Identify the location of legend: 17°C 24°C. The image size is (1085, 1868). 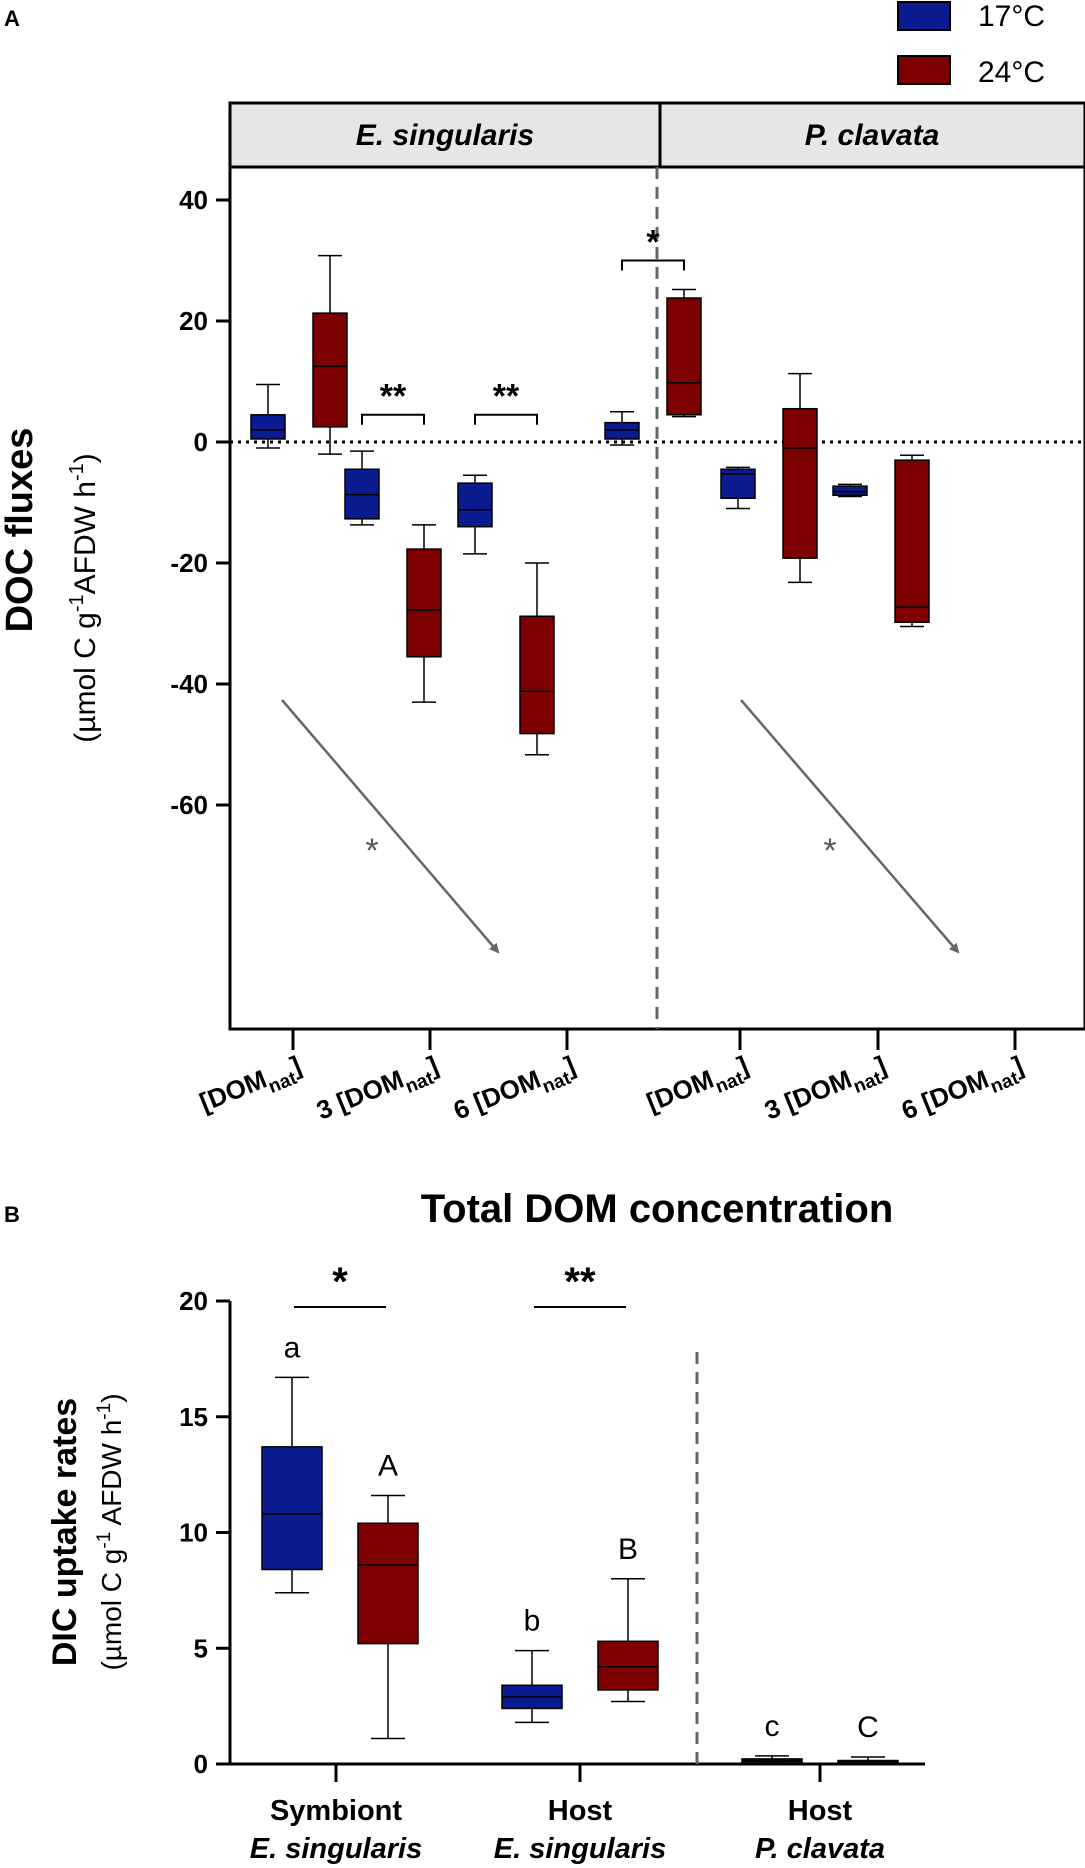
(971, 44).